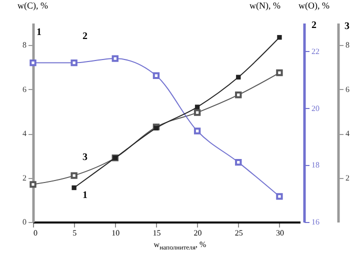 The image size is (362, 267). I want to click on y-tick-label: 4, so click(24, 133).